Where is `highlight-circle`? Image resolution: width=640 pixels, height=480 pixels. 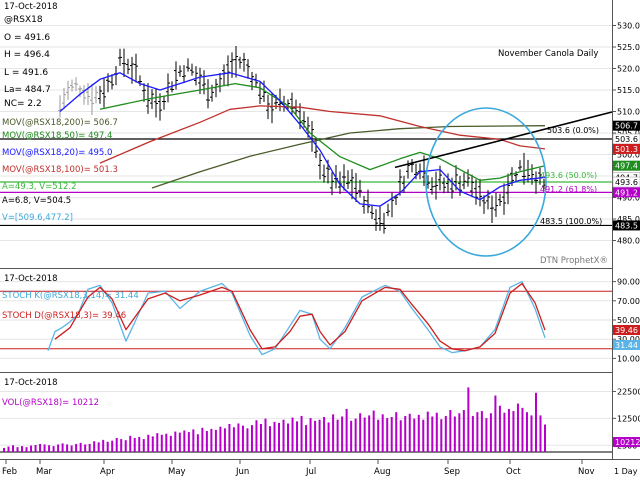
highlight-circle is located at coordinates (486, 182).